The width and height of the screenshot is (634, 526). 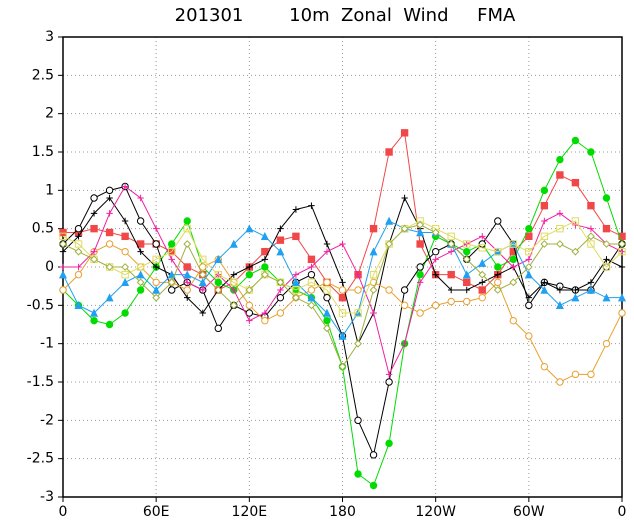 What do you see at coordinates (49, 37) in the screenshot?
I see `y-tick-label: 3` at bounding box center [49, 37].